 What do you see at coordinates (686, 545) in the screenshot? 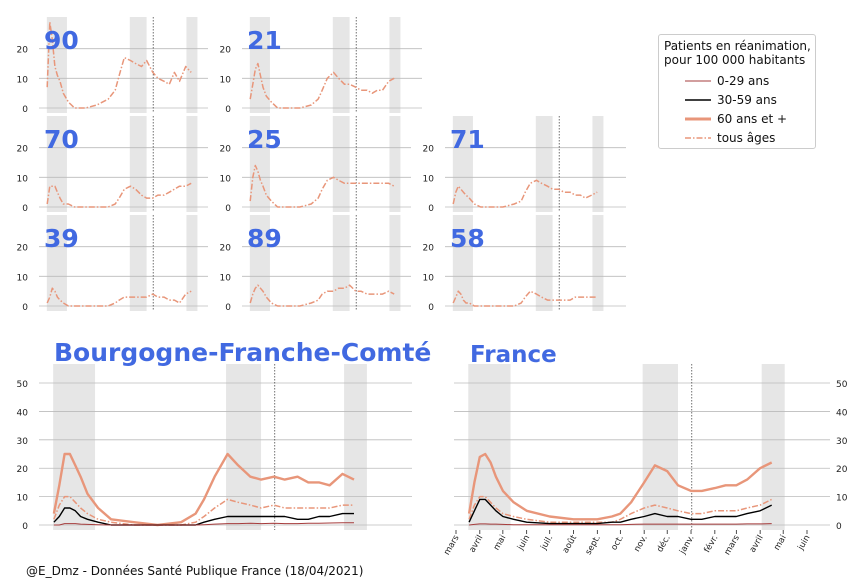
I see `x-tick-label: janv.` at bounding box center [686, 545].